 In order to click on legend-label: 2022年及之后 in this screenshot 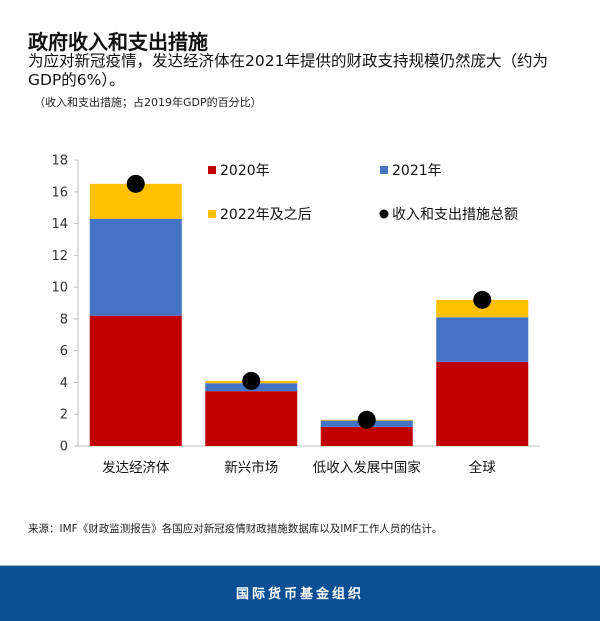, I will do `click(266, 215)`.